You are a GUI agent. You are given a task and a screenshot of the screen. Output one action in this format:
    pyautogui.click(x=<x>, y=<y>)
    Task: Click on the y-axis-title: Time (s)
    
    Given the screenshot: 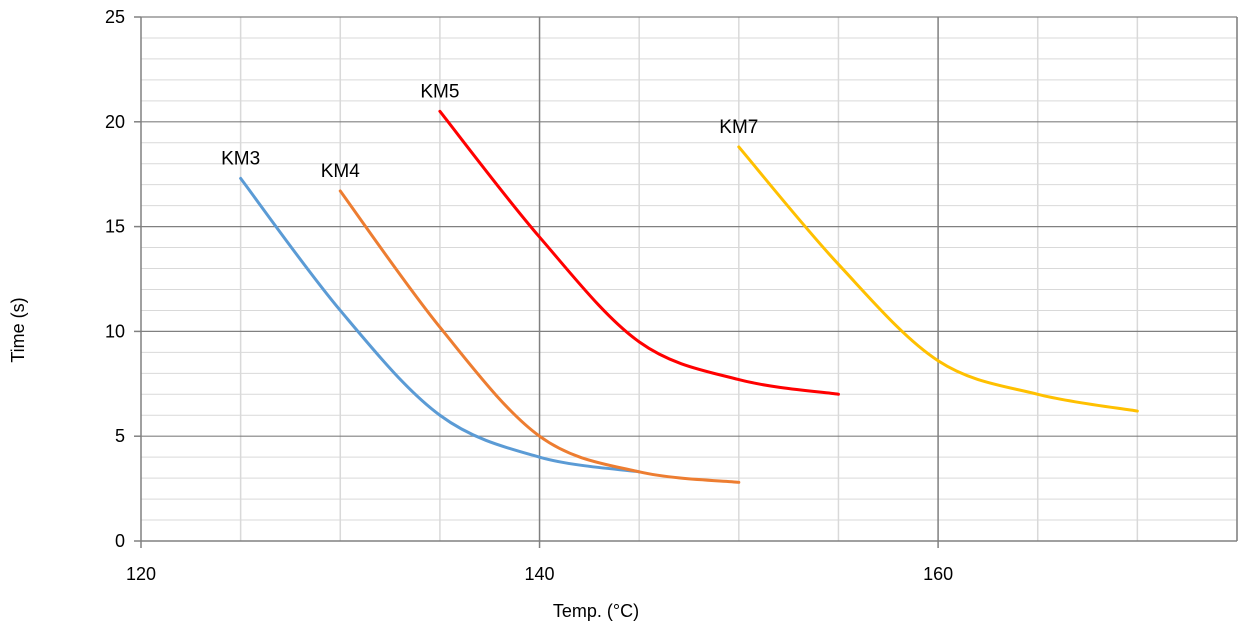 What is the action you would take?
    pyautogui.click(x=18, y=329)
    